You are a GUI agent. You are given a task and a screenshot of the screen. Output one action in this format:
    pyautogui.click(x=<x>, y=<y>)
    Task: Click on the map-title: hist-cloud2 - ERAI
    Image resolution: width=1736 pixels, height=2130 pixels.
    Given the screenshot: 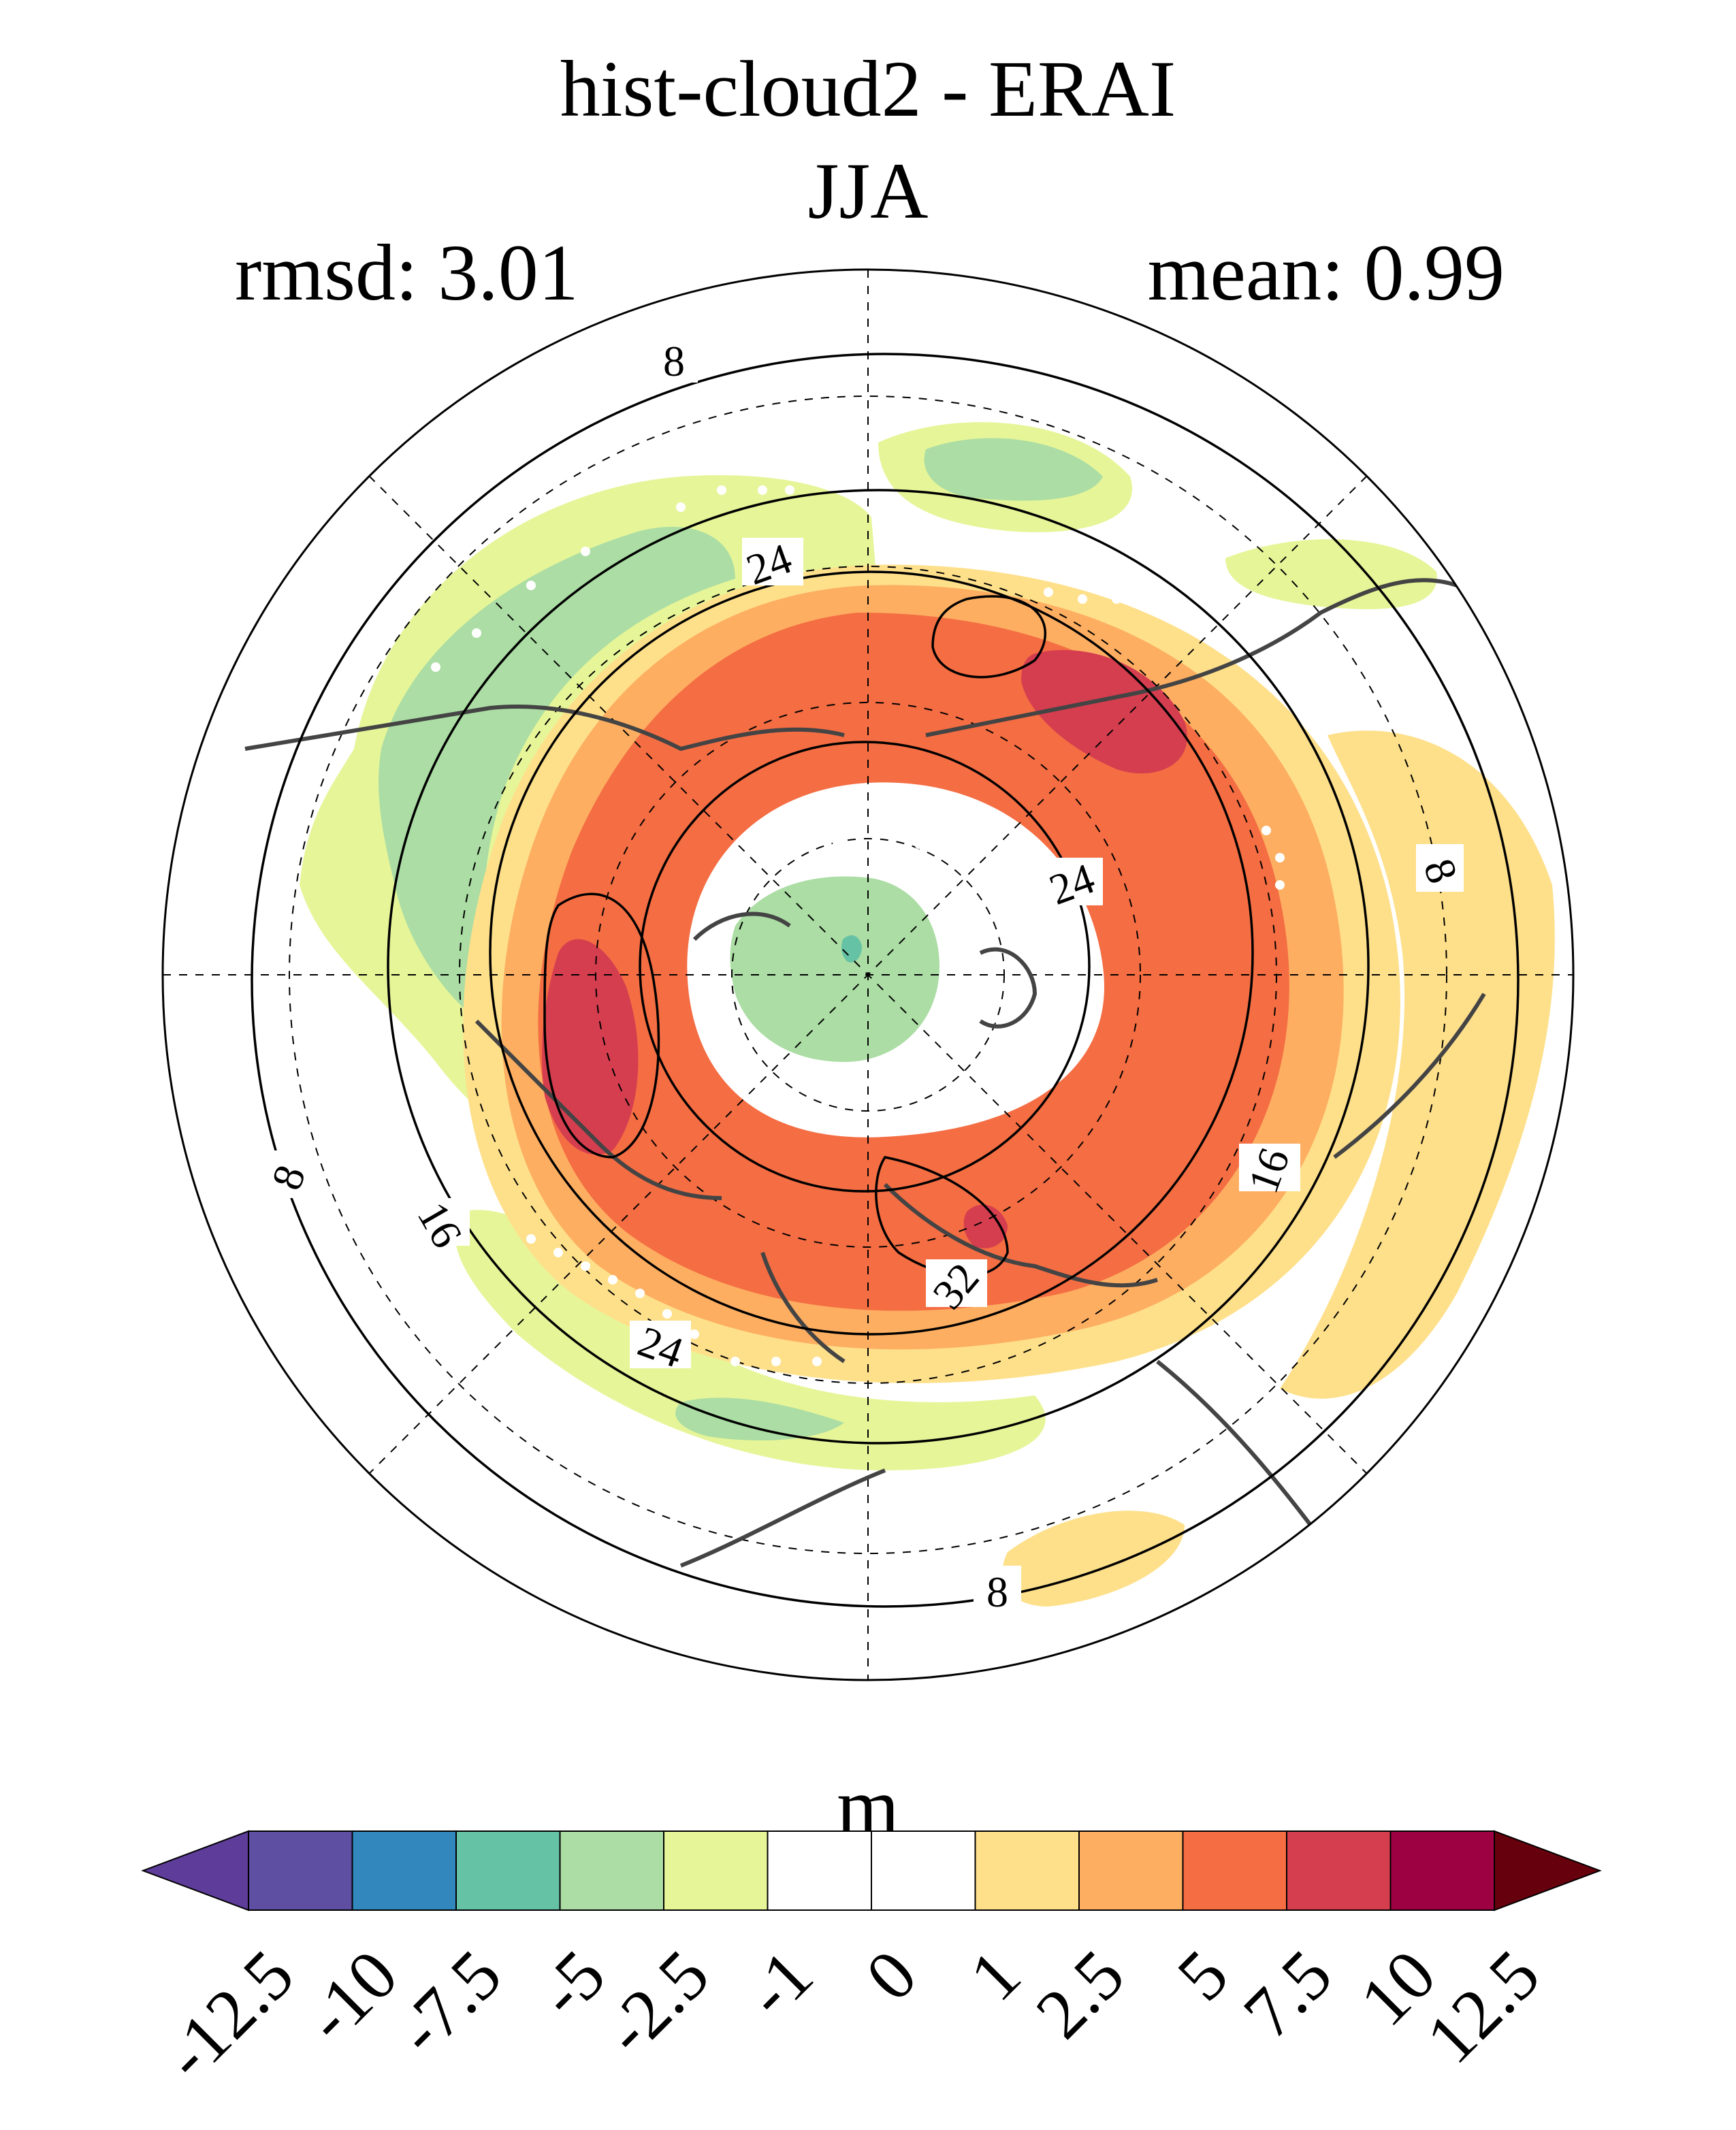 What is the action you would take?
    pyautogui.click(x=868, y=88)
    